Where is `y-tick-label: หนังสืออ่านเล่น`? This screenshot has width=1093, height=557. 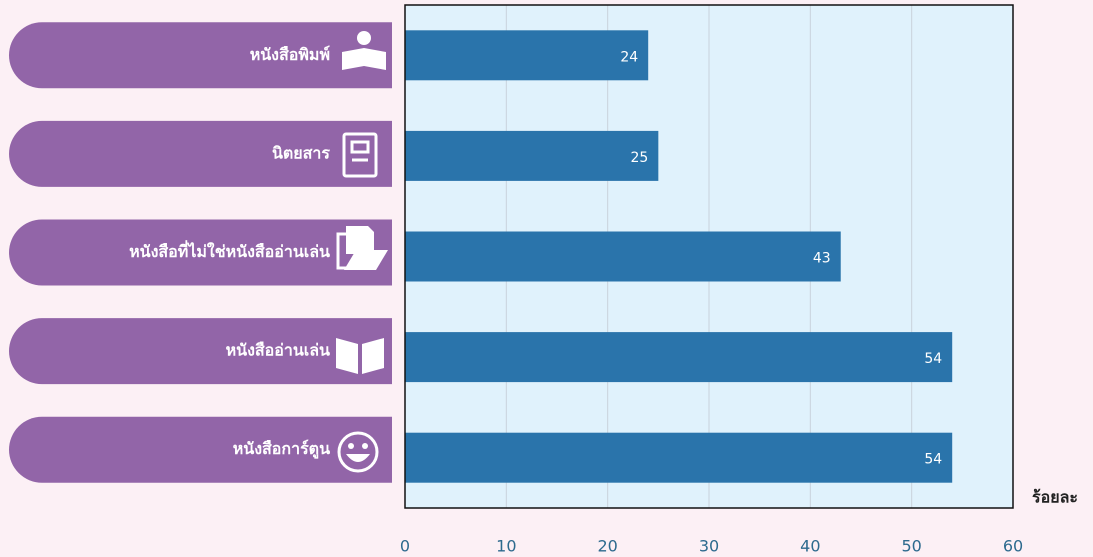 y-tick-label: หนังสืออ่านเล่น is located at coordinates (278, 350).